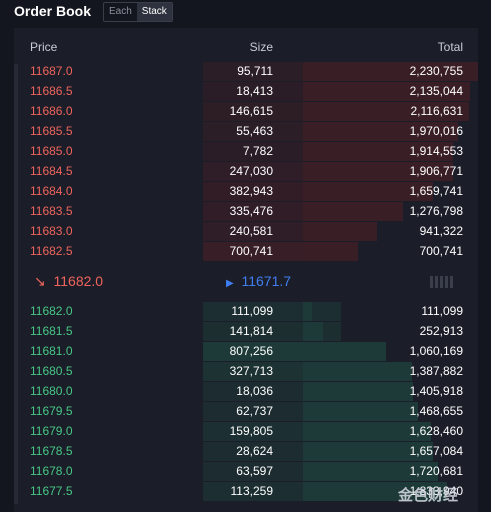 The width and height of the screenshot is (491, 512). What do you see at coordinates (436, 371) in the screenshot?
I see `total-cell: 1,387,882` at bounding box center [436, 371].